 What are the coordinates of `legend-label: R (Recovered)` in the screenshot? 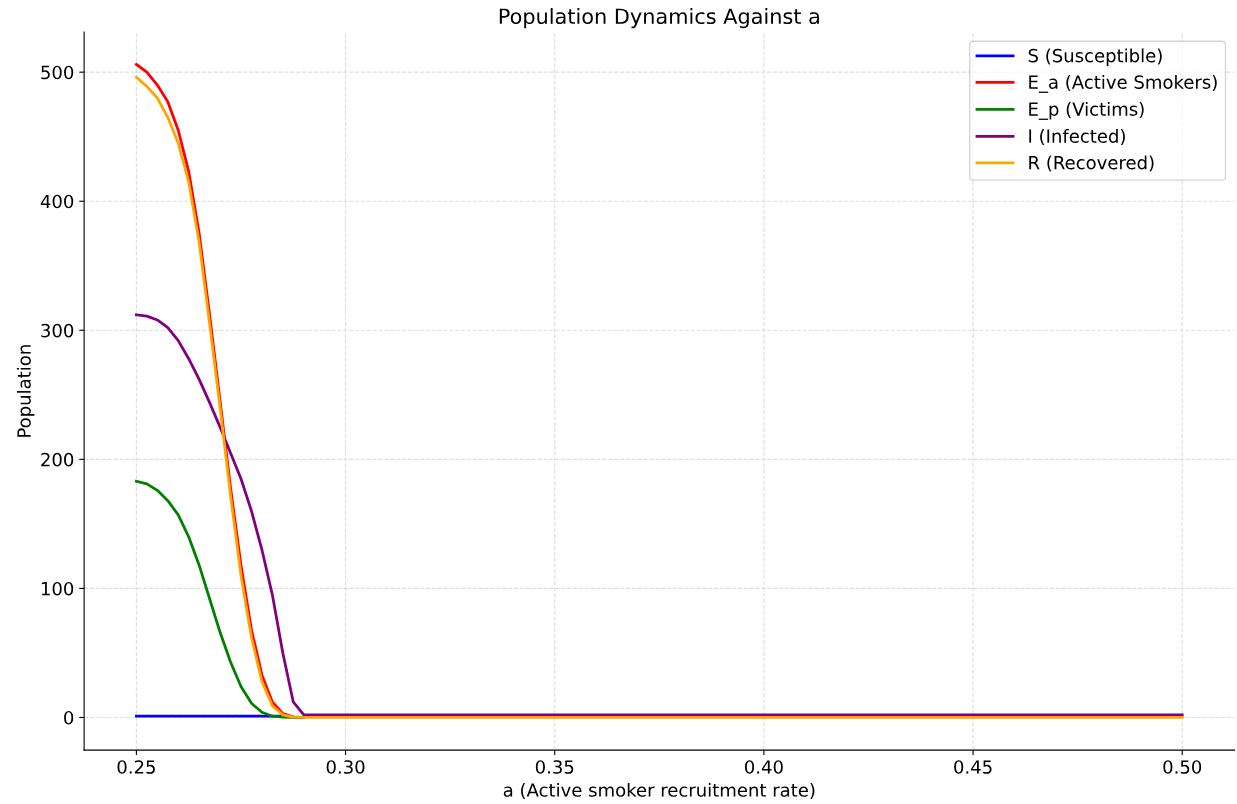 It's located at (1091, 163).